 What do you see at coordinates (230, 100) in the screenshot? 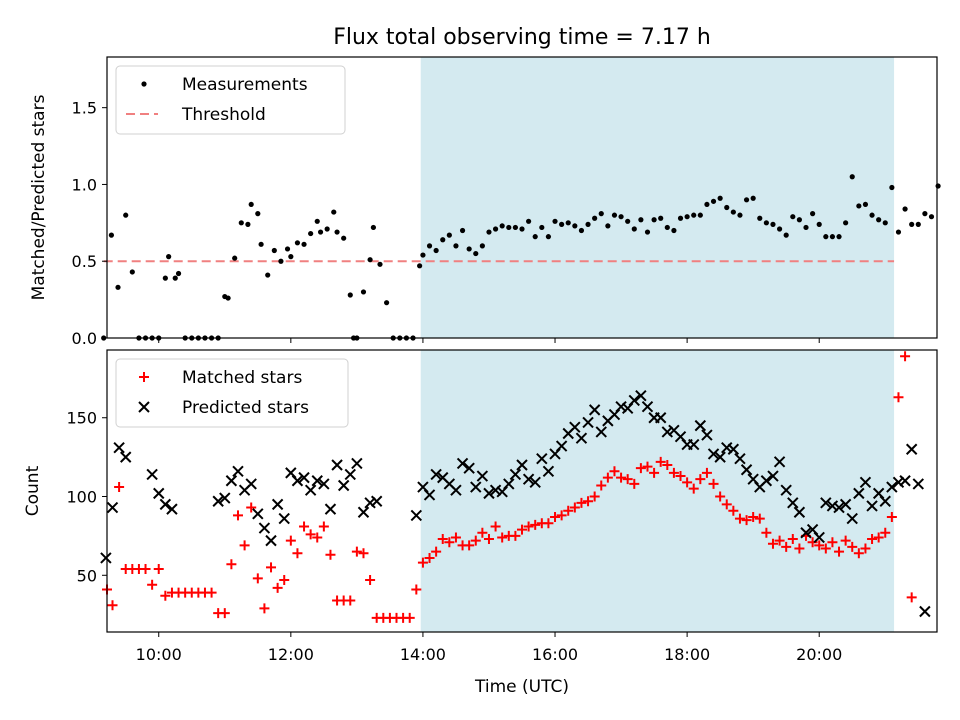
I see `legend: Measurements Threshold` at bounding box center [230, 100].